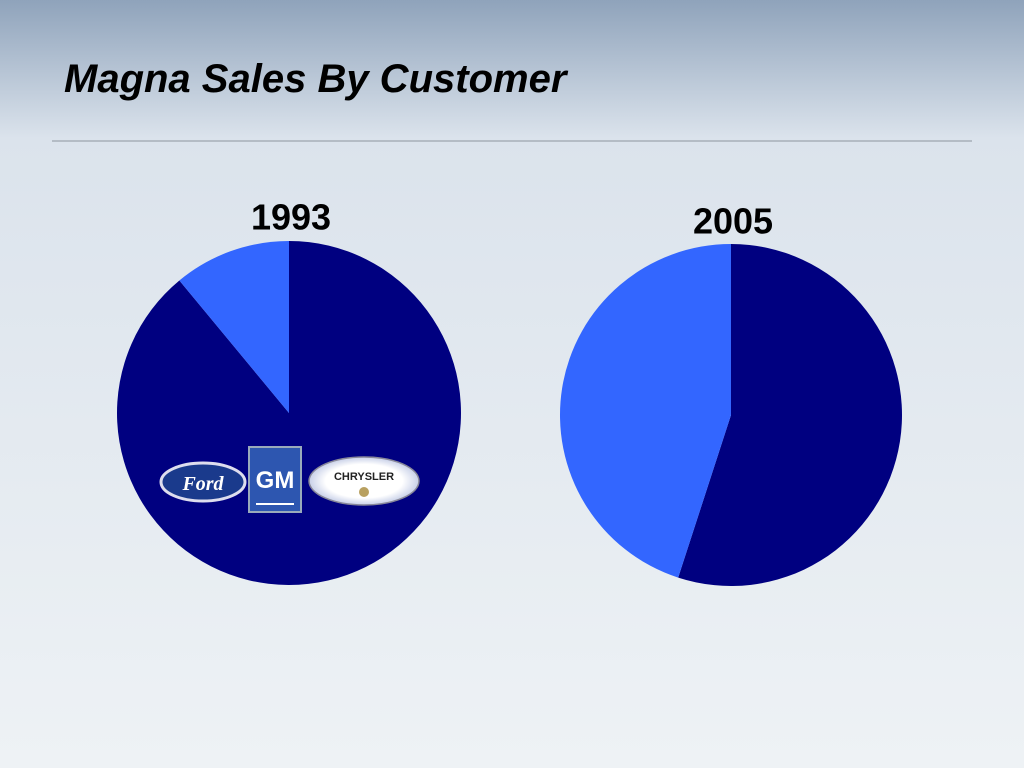 The width and height of the screenshot is (1024, 768). I want to click on chrysler-logo, so click(364, 481).